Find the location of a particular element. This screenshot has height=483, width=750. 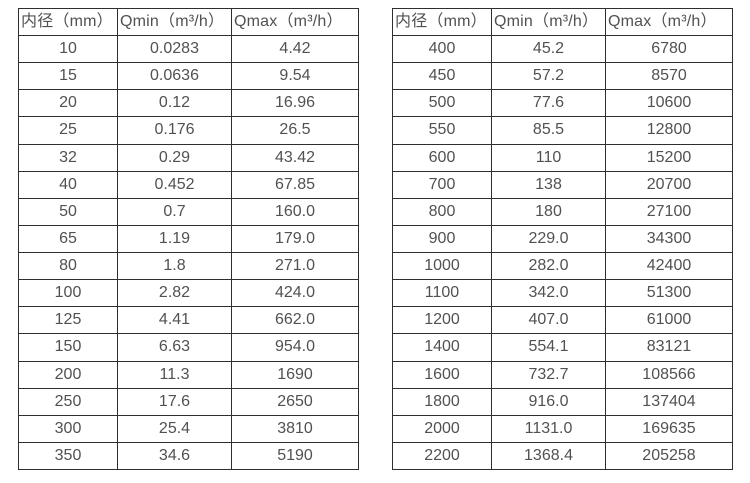

cell-qmax: 15200 is located at coordinates (669, 157).